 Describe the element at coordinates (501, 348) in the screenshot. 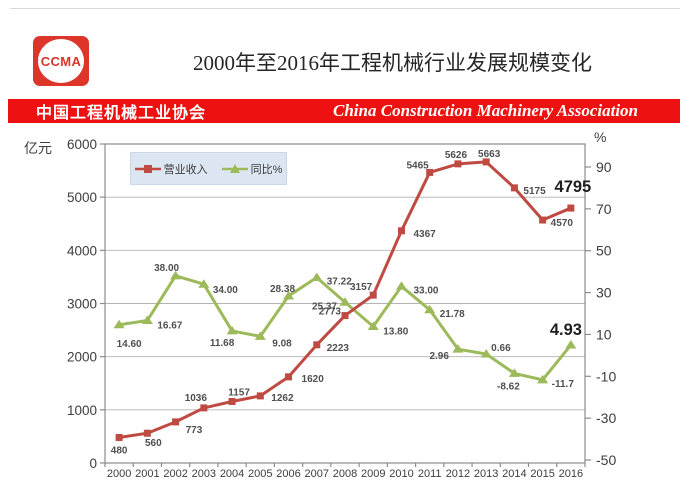

I see `svg-text: 0.66` at that location.